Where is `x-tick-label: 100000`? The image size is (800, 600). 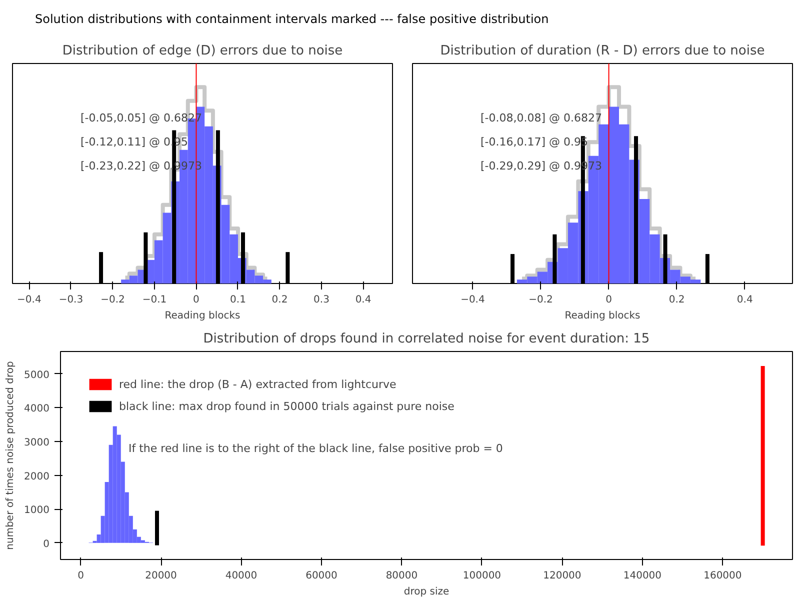
x-tick-label: 100000 is located at coordinates (482, 576).